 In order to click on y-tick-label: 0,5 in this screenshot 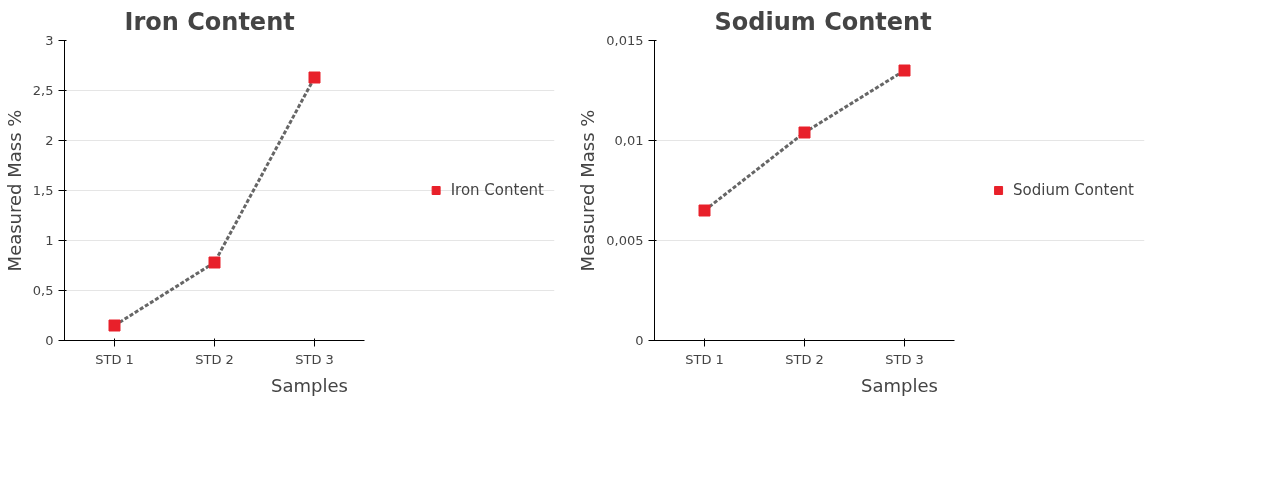, I will do `click(43, 290)`.